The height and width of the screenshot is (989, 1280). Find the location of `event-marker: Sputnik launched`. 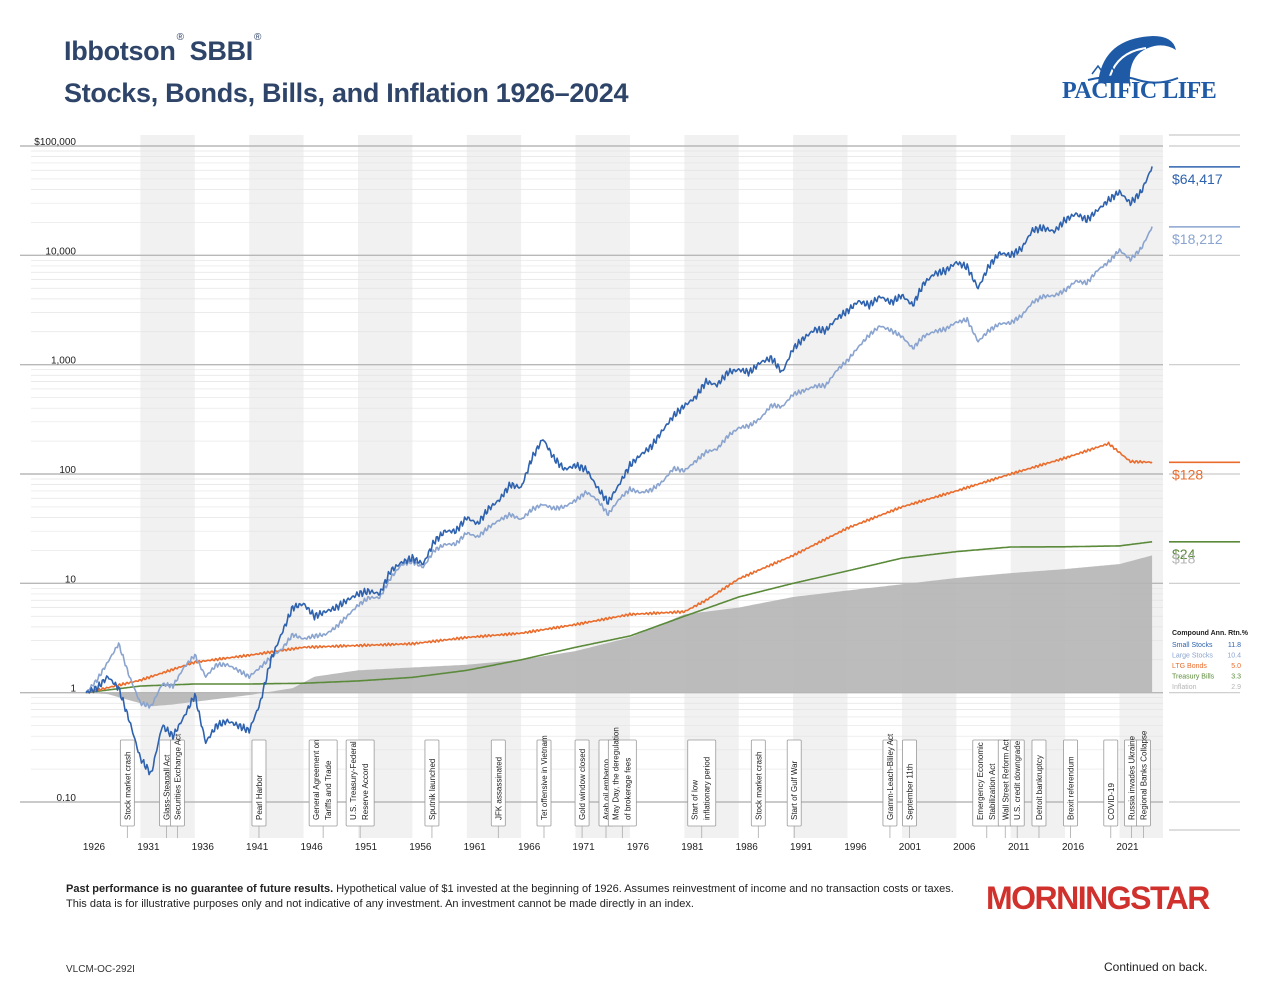

event-marker: Sputnik launched is located at coordinates (432, 788).